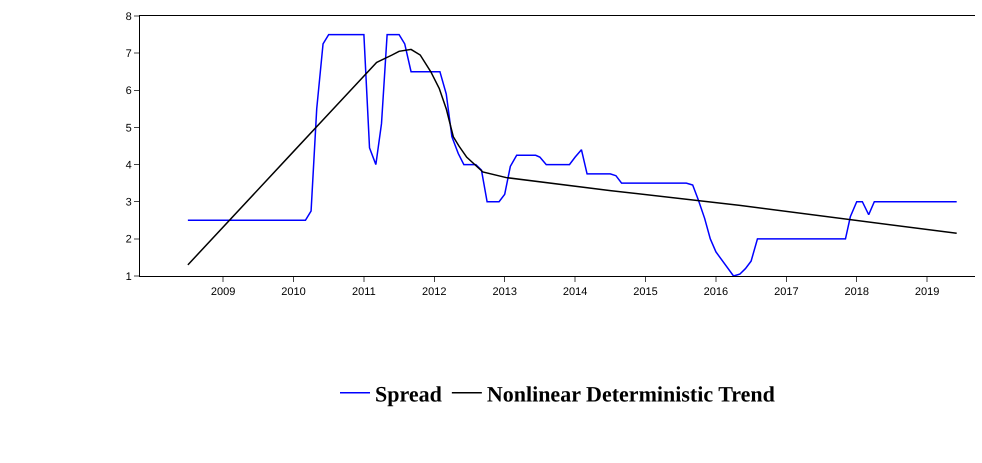 This screenshot has height=463, width=982. What do you see at coordinates (856, 292) in the screenshot?
I see `x-tick-label: 2018` at bounding box center [856, 292].